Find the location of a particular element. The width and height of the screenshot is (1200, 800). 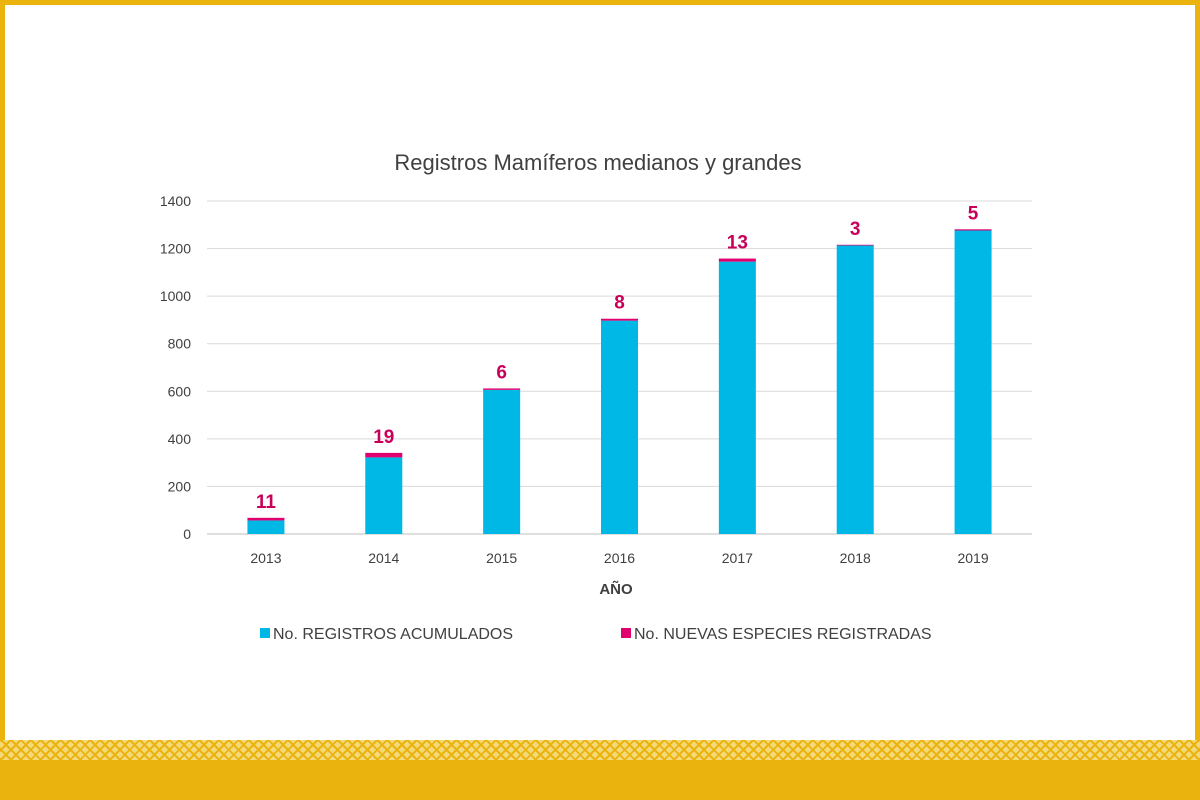

y-axis-ticks: 0 200 400 600 800 1000 1200 1400 is located at coordinates (175, 367).